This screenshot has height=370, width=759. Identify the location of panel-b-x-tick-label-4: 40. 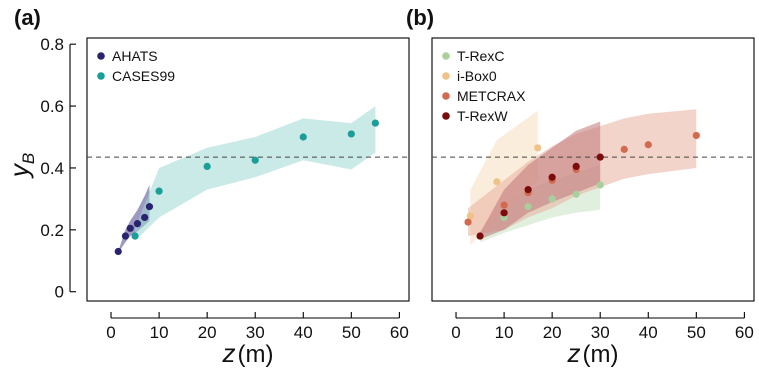
(648, 332).